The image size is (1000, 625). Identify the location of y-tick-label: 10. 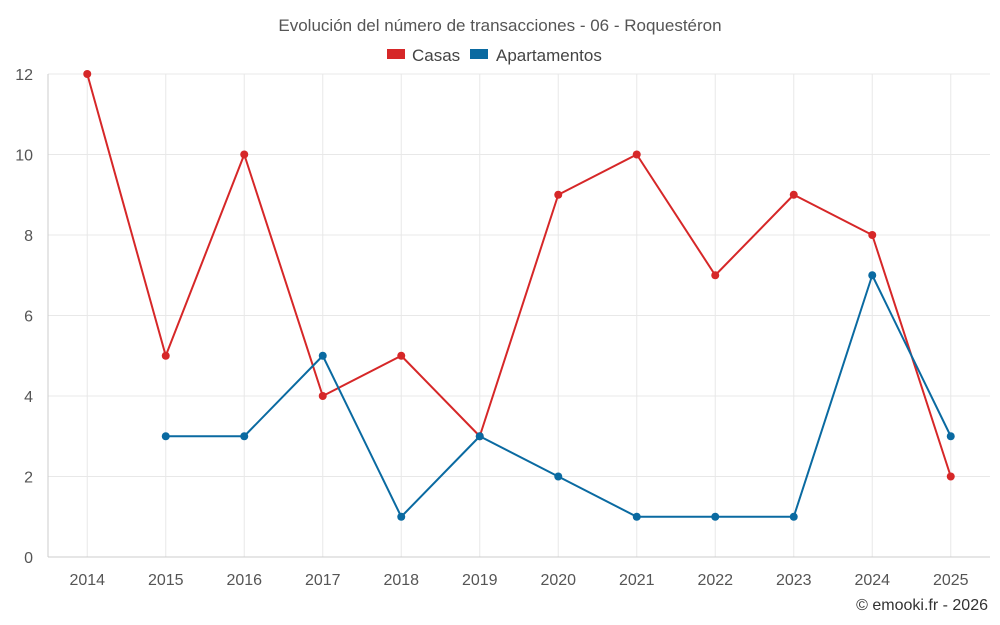
(24, 156).